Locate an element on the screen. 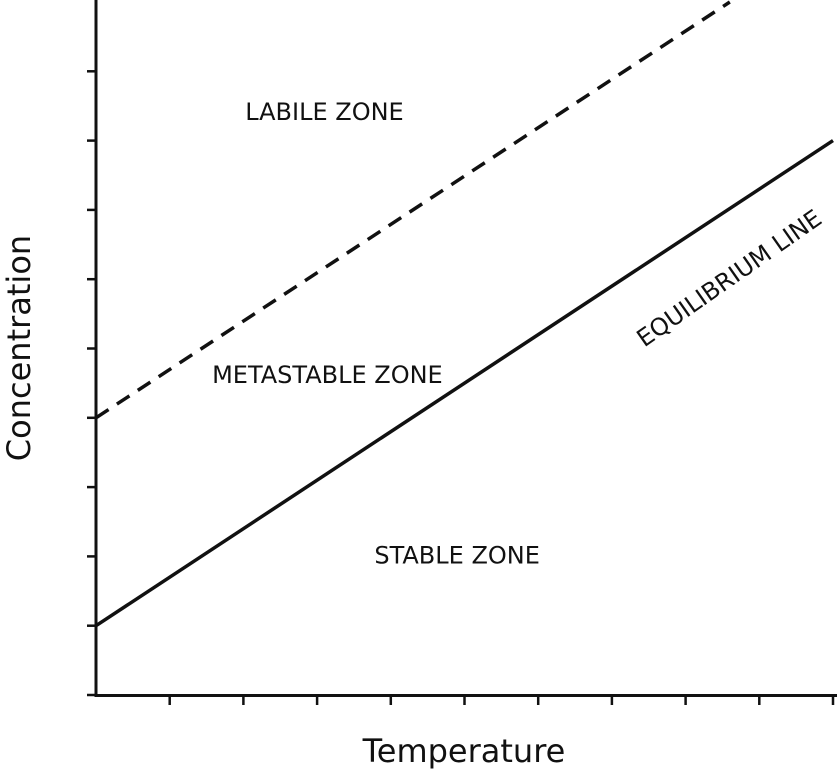 This screenshot has width=837, height=772. metastable-label: METASTABLE ZONE is located at coordinates (327, 375).